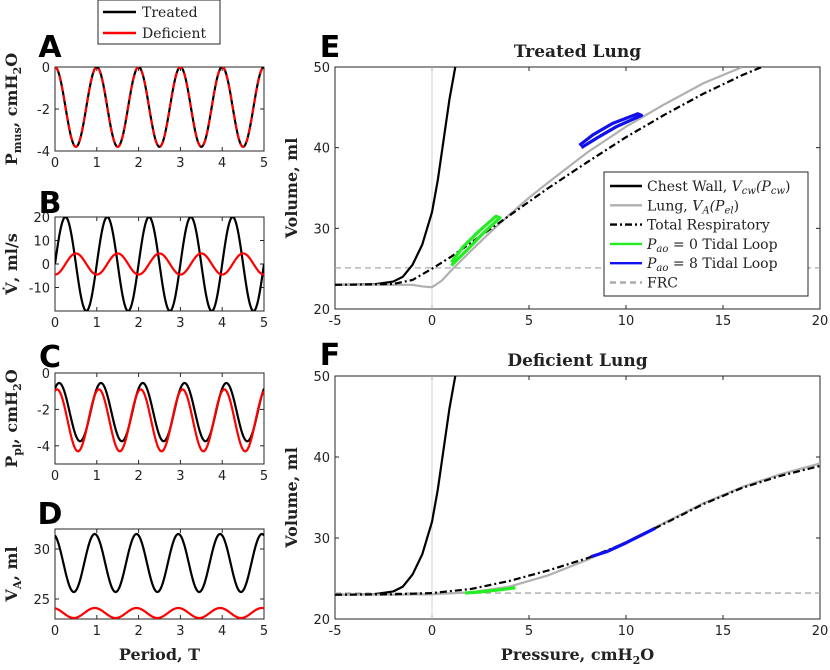 The height and width of the screenshot is (670, 830). Describe the element at coordinates (611, 131) in the screenshot. I see `series-E-pao-8-tidal-loop` at that location.